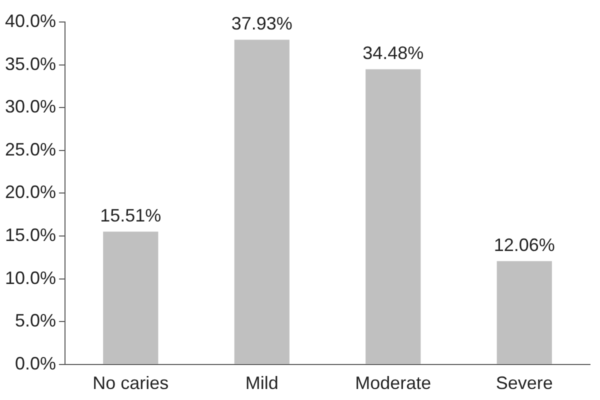 This screenshot has width=600, height=400. I want to click on y-tick-label: 0.0%, so click(35, 363).